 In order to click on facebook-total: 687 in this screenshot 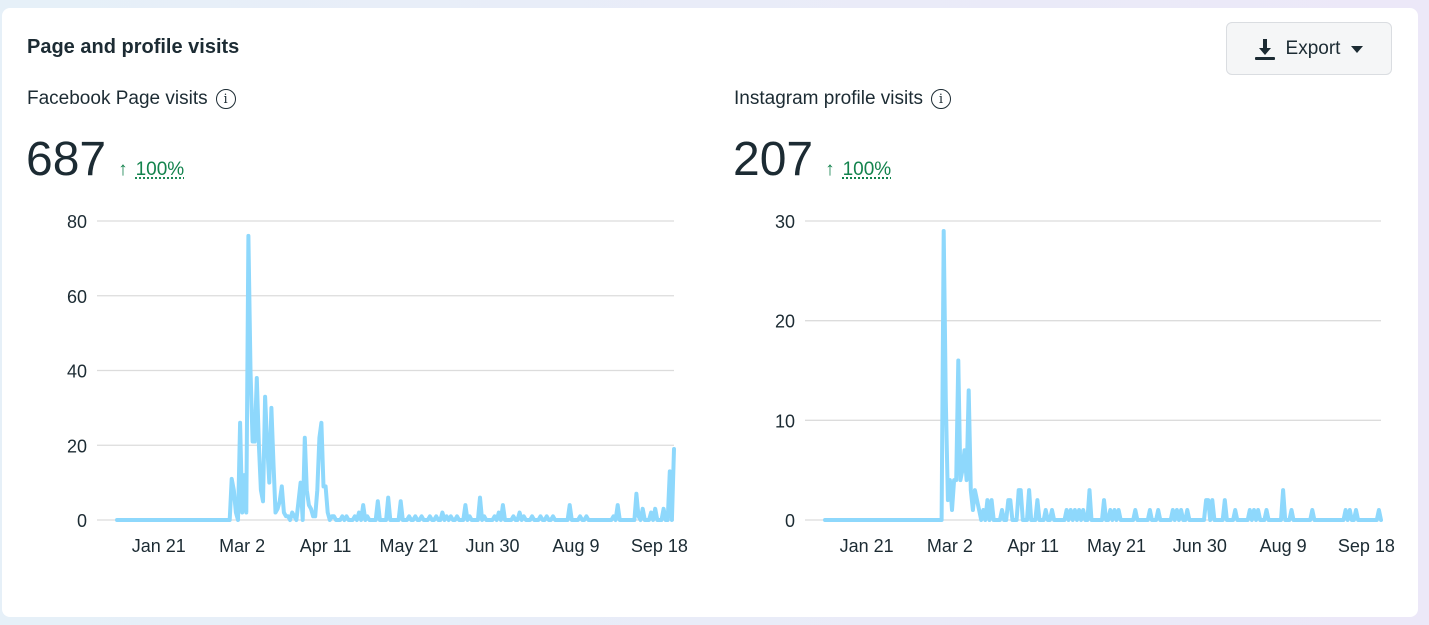, I will do `click(66, 159)`.